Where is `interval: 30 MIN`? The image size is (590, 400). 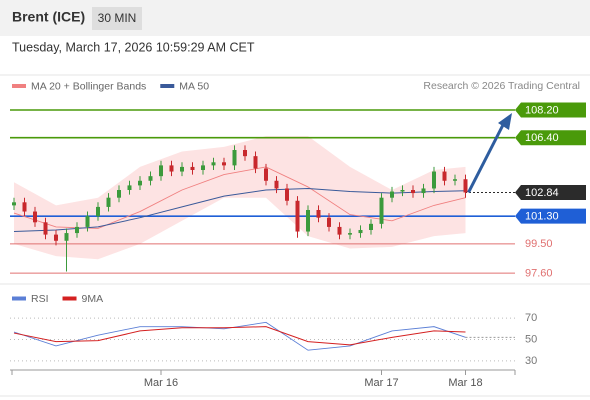
interval: 30 MIN is located at coordinates (117, 18).